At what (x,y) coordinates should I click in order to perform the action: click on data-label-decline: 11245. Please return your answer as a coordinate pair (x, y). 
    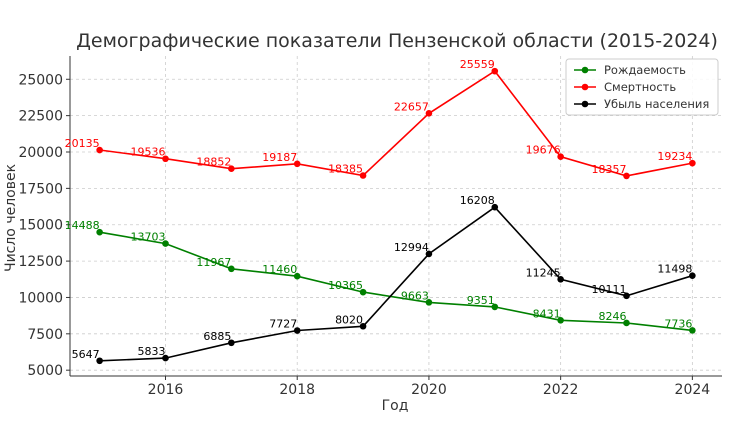
    Looking at the image, I should click on (543, 272).